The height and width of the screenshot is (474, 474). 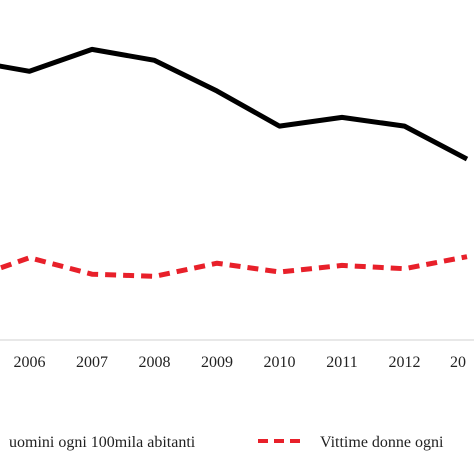 I want to click on x-tick-labels: 2006 2007 2008 2009 2010 2011 2012 20, so click(x=240, y=362).